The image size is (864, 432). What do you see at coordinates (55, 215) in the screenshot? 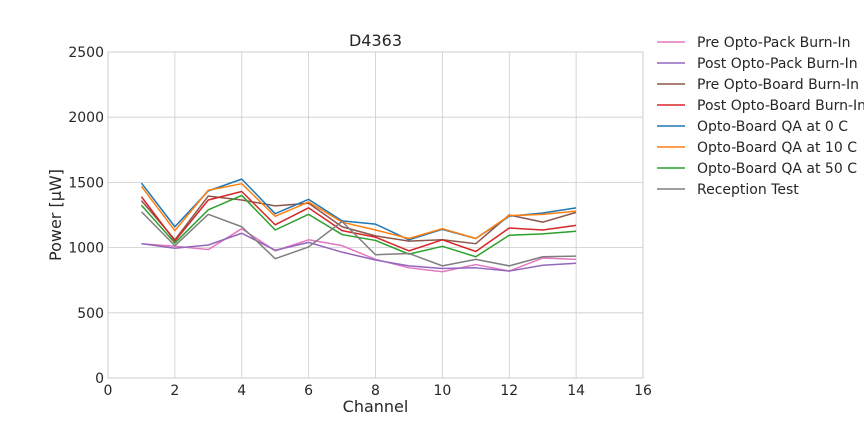
I see `y-axis-title: Power [µW]` at bounding box center [55, 215].